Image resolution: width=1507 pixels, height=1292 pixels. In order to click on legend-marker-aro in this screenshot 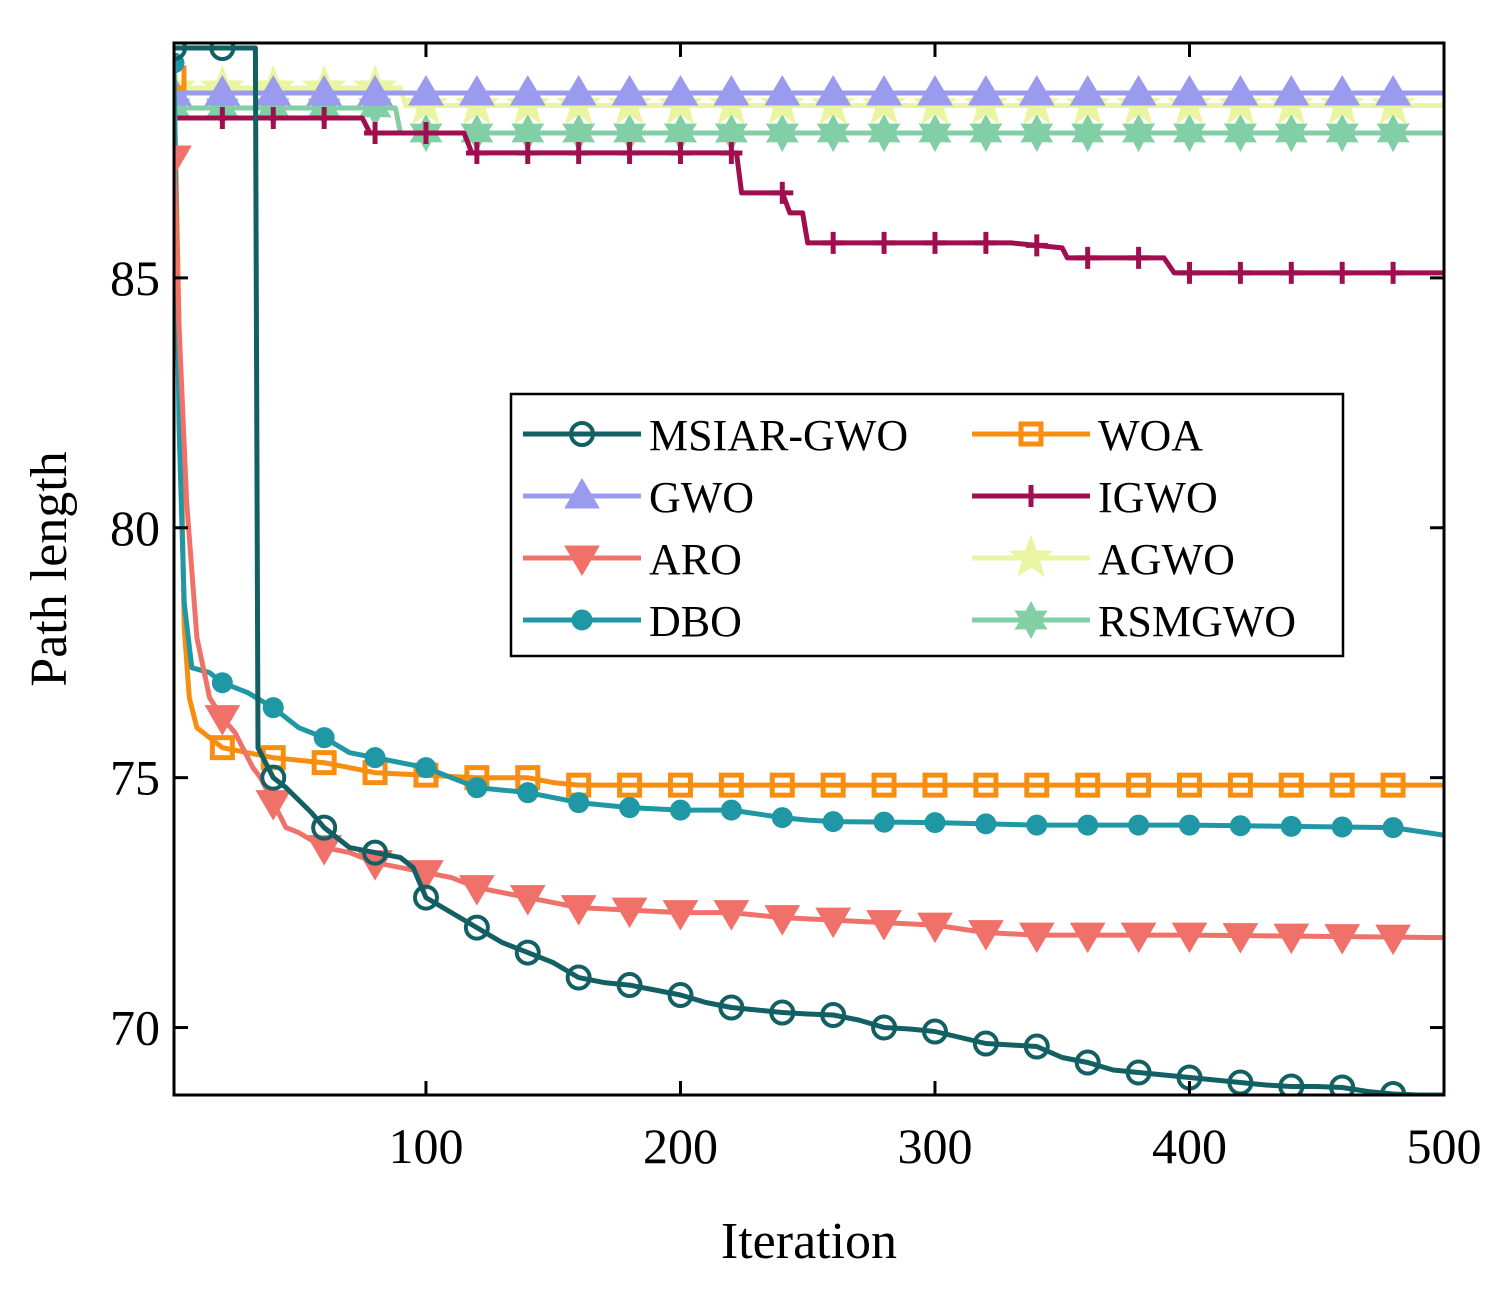, I will do `click(582, 560)`.